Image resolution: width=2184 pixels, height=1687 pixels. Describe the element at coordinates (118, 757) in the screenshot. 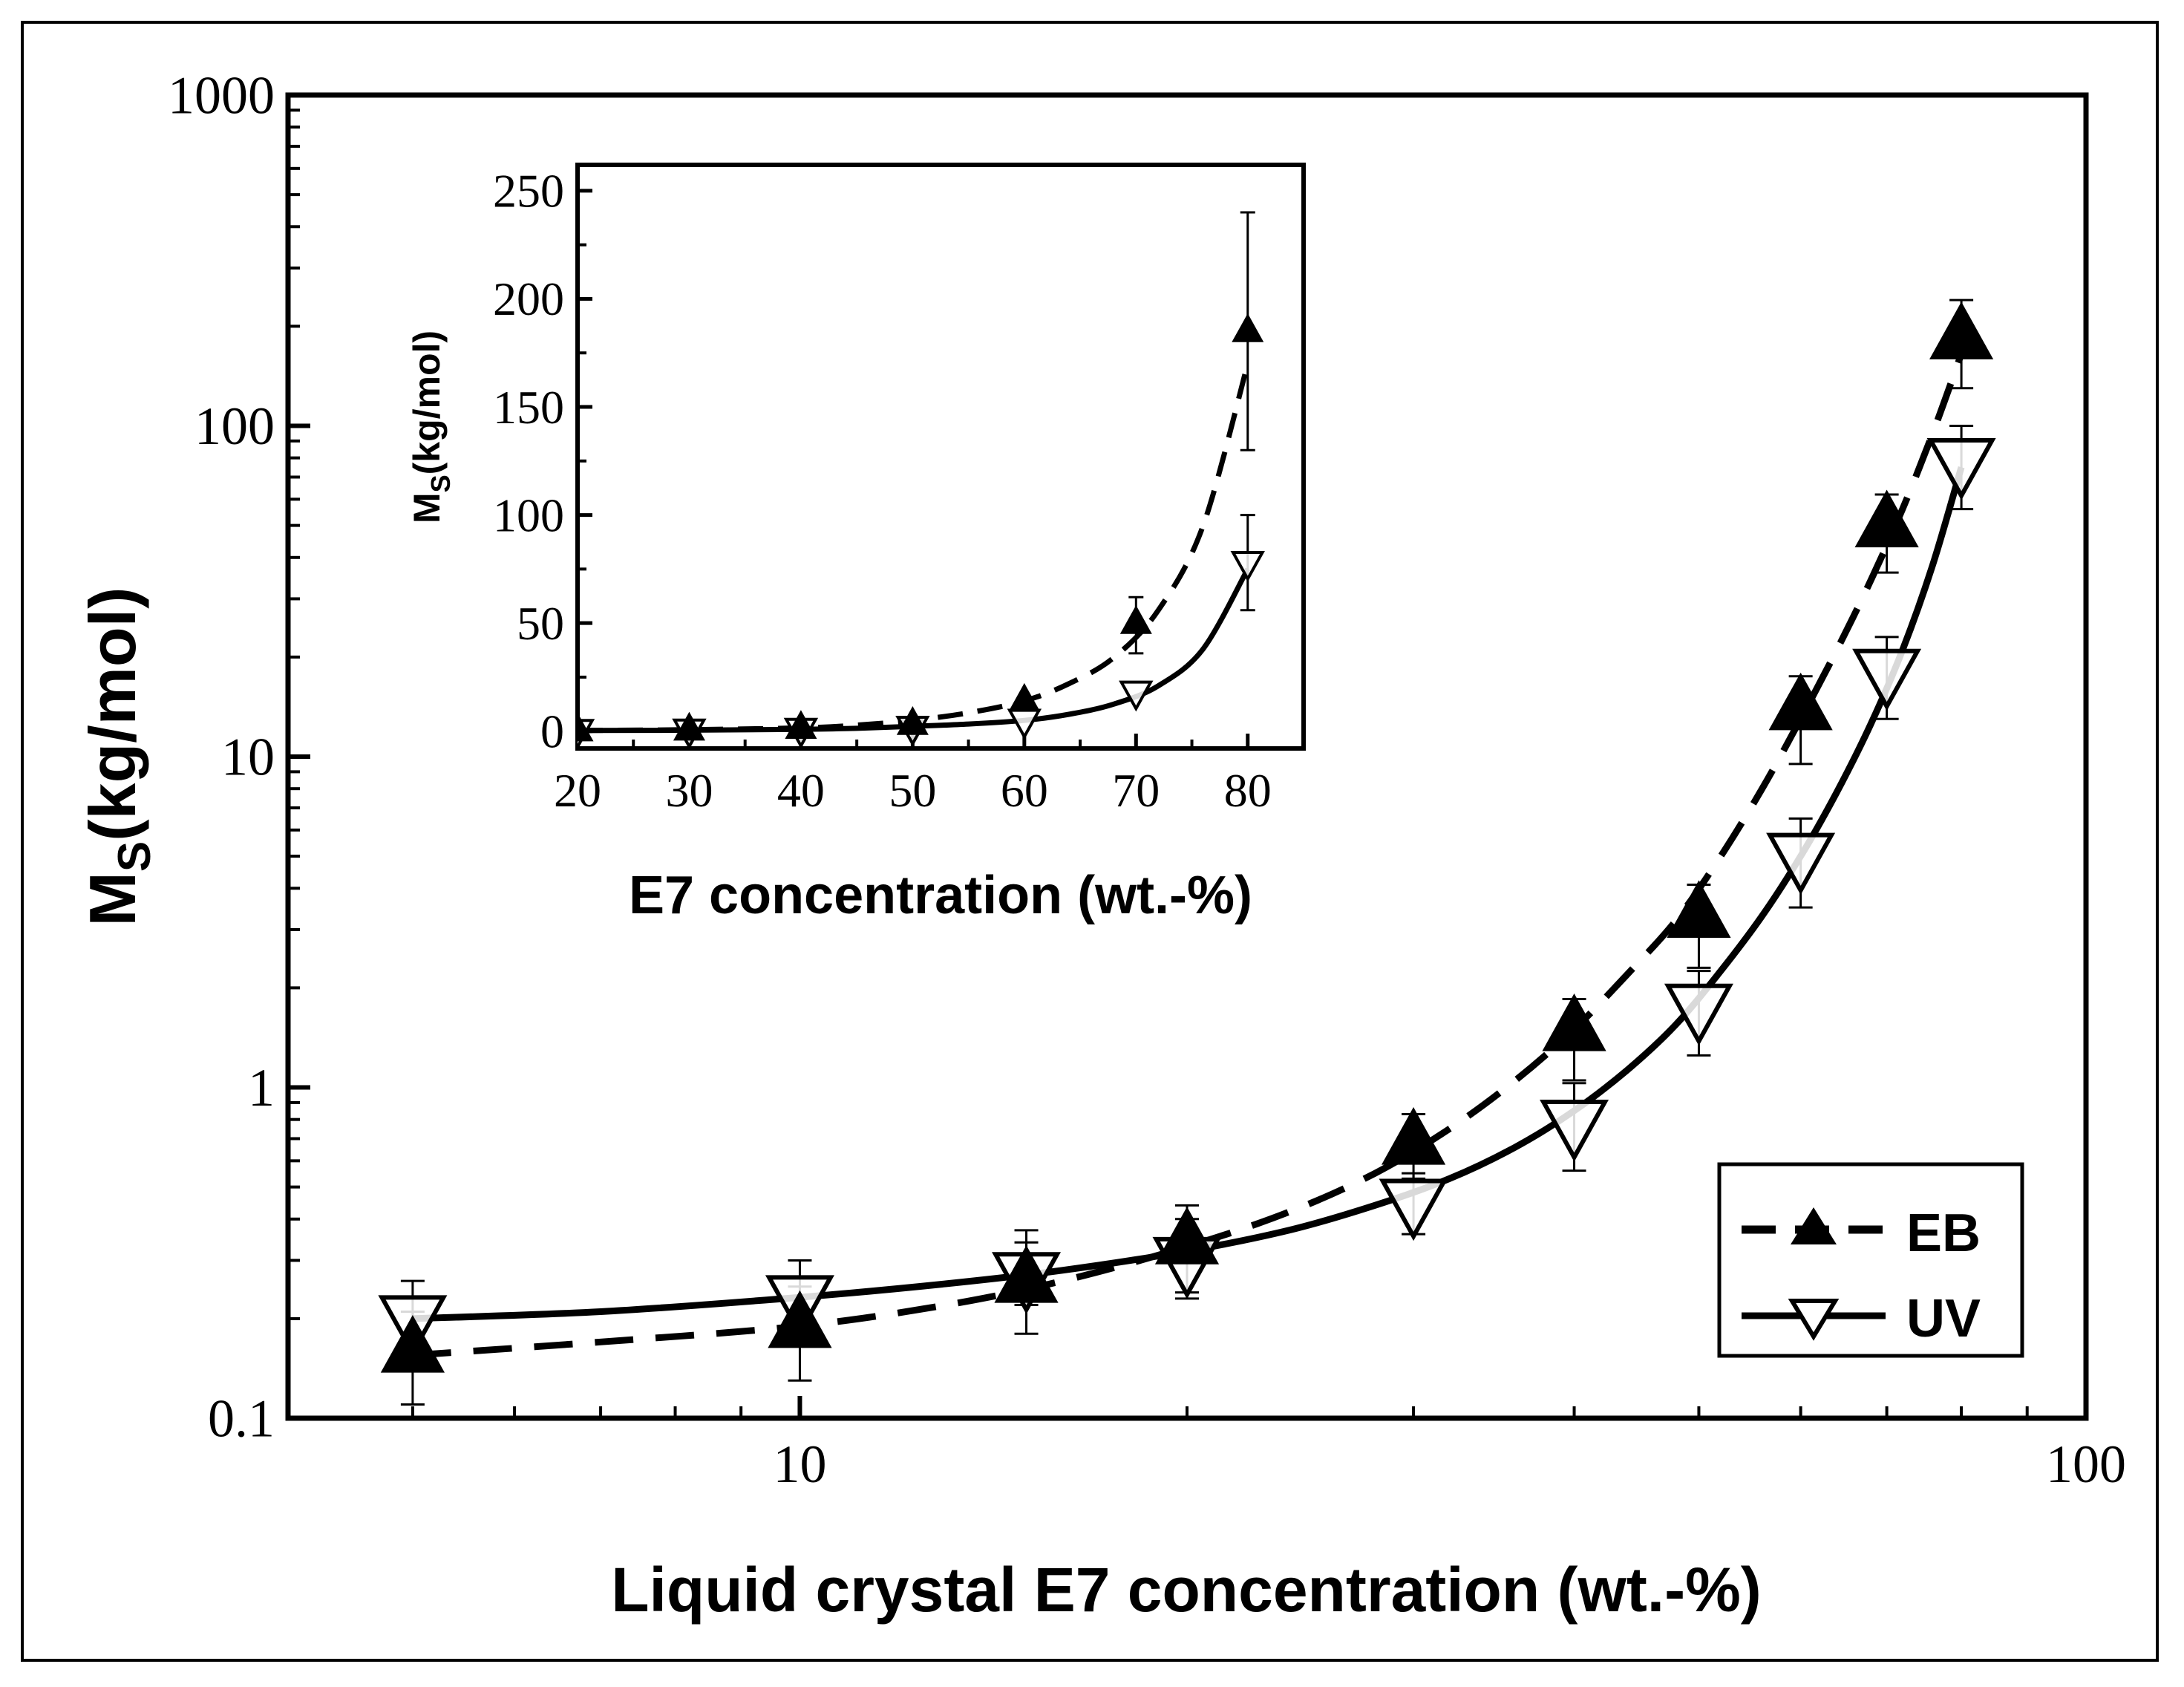

I see `main-y-axis-label: MS(kg/mol)` at that location.